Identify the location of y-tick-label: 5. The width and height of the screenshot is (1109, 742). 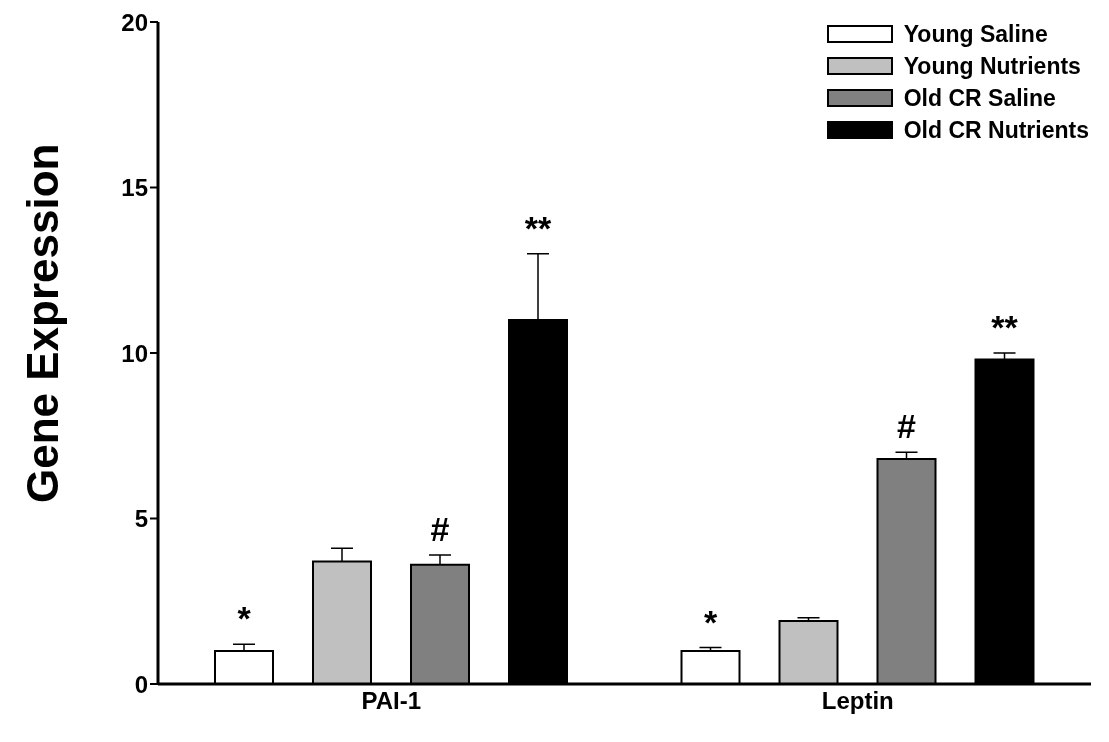
(141, 519).